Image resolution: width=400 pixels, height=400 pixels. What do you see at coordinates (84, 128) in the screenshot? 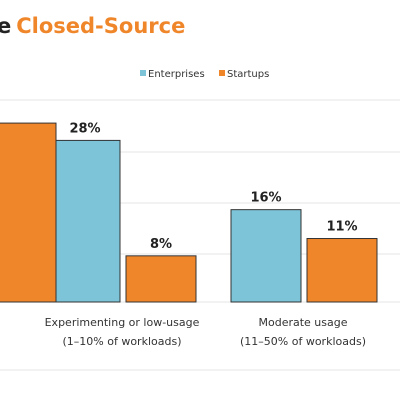
I see `value-label-enterprises-1: 28%` at bounding box center [84, 128].